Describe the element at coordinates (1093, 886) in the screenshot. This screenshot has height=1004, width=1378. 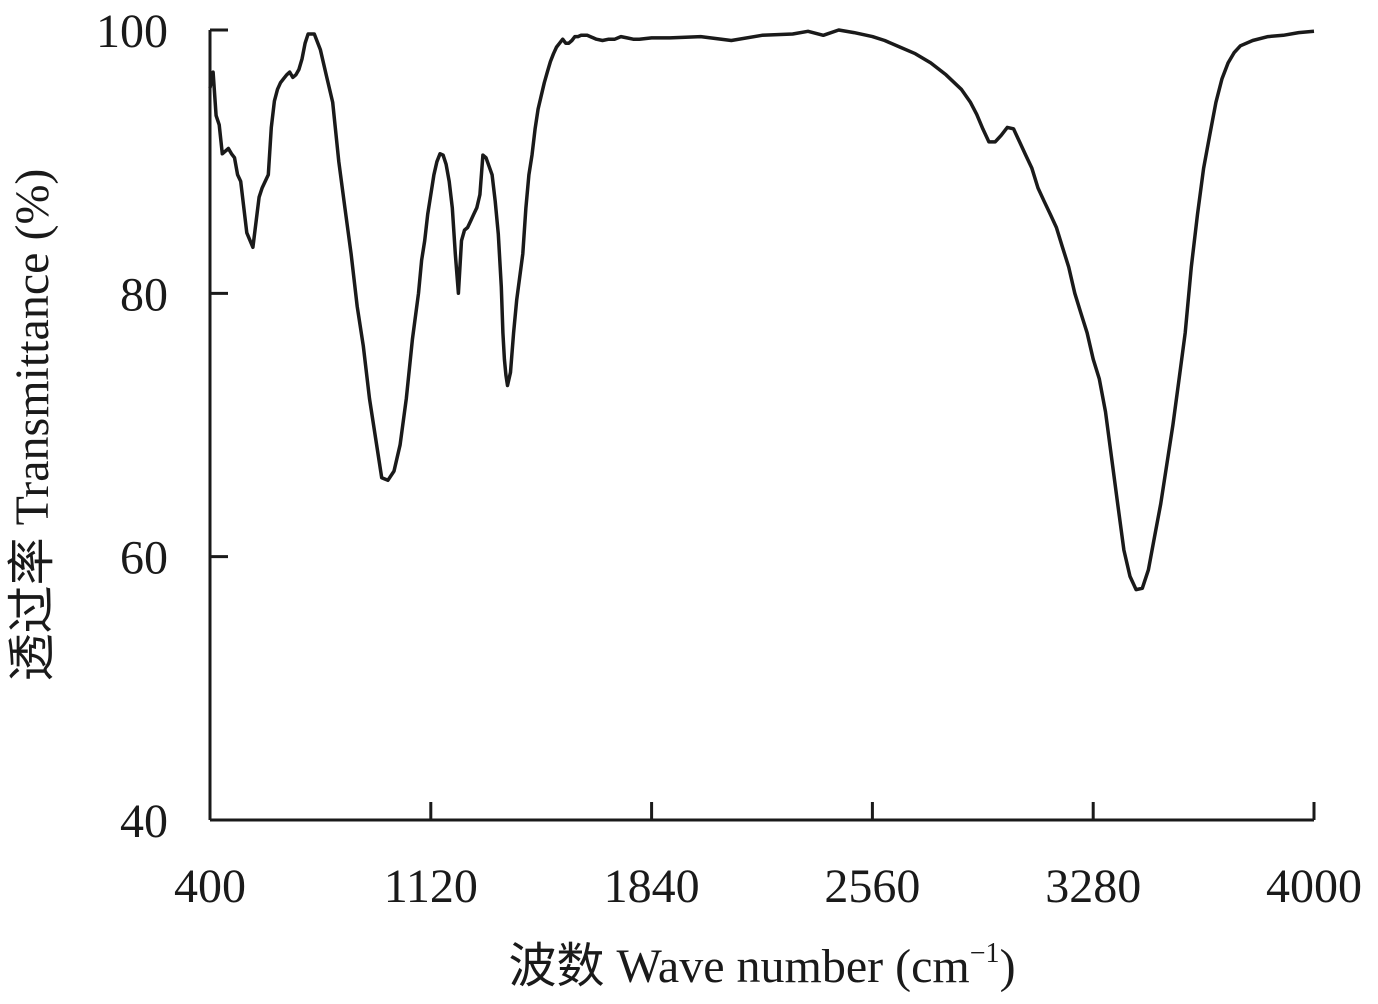
I see `x-tick-label: 3280` at that location.